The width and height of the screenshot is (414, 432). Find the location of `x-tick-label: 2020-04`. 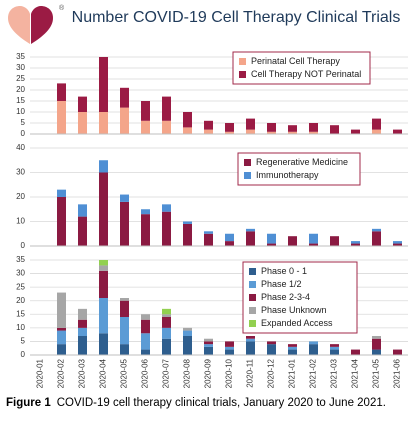

x-tick-label: 2020-04 is located at coordinates (103, 373).